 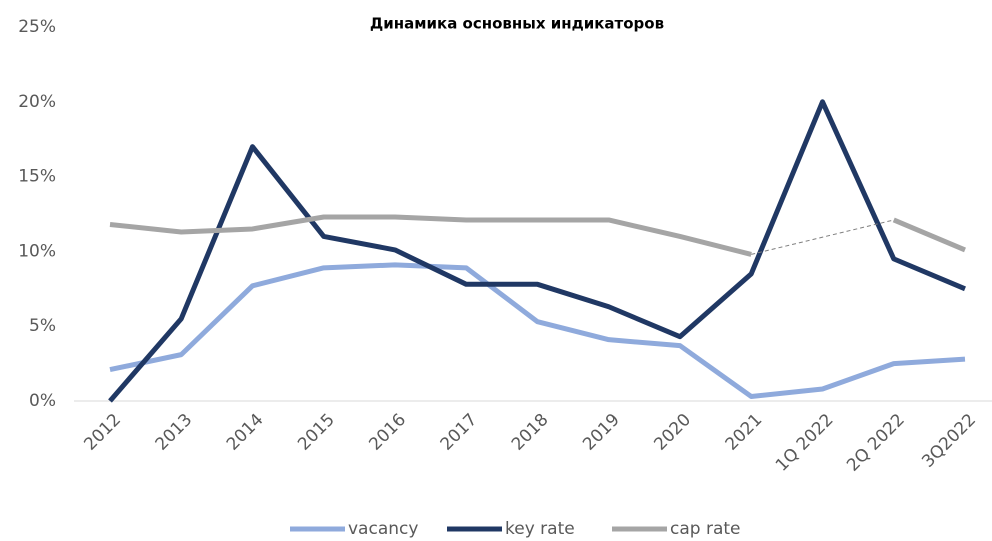 What do you see at coordinates (705, 529) in the screenshot?
I see `legend-label: cap rate` at bounding box center [705, 529].